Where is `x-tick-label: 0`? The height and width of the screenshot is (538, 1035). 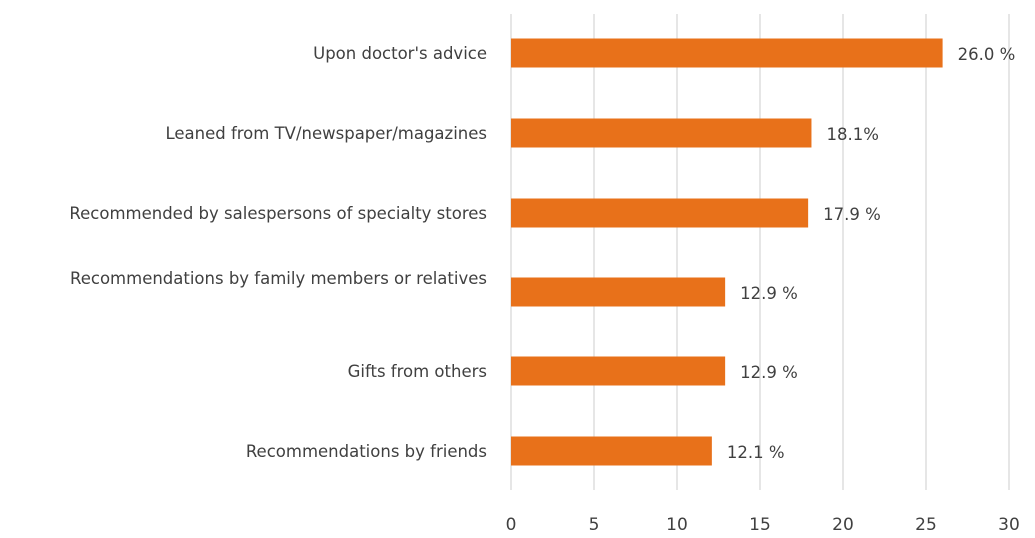
x-tick-label: 0 is located at coordinates (511, 525).